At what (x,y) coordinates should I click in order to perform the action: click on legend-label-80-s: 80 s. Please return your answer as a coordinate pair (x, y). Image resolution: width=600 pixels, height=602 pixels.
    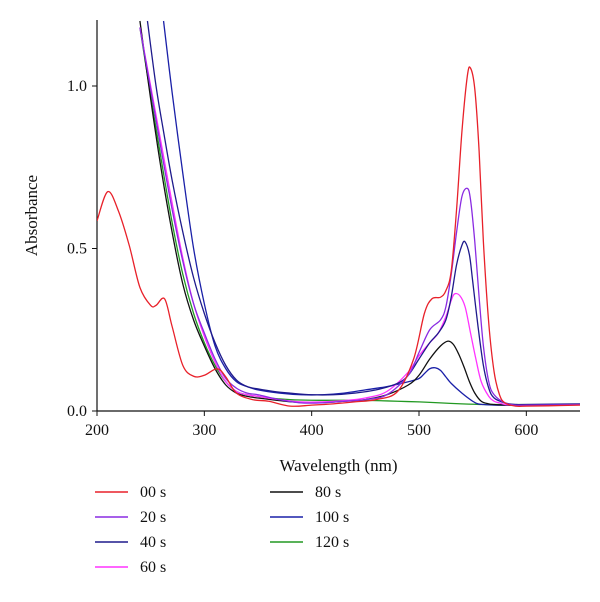
    Looking at the image, I should click on (328, 492).